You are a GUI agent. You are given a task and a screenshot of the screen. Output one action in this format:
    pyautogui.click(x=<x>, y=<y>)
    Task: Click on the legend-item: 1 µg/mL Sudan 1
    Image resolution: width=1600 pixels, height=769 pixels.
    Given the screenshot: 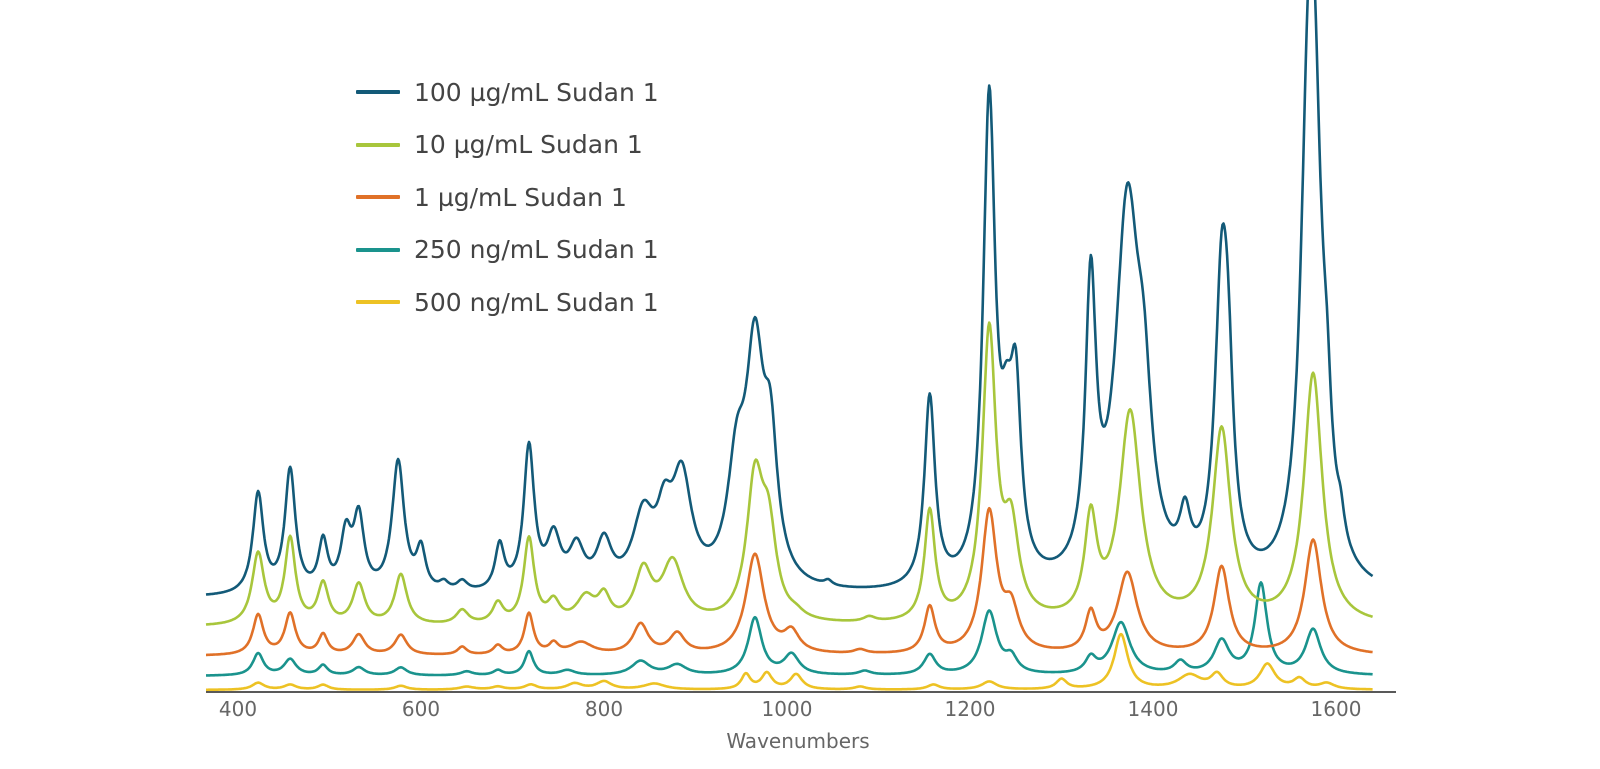 What is the action you would take?
    pyautogui.click(x=507, y=197)
    